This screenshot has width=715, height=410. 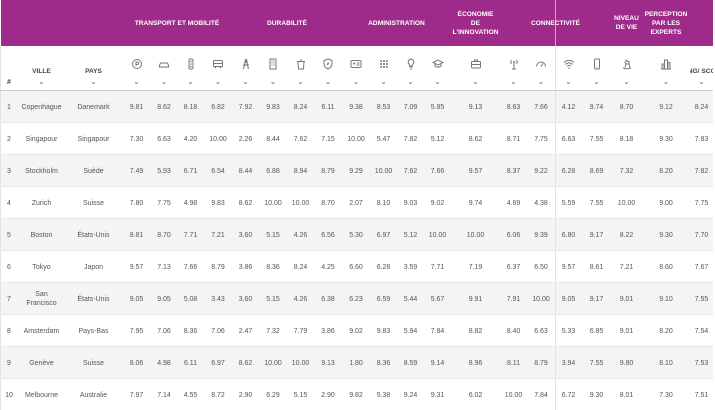 I want to click on city-name-cell: Copenhague, so click(x=41, y=107).